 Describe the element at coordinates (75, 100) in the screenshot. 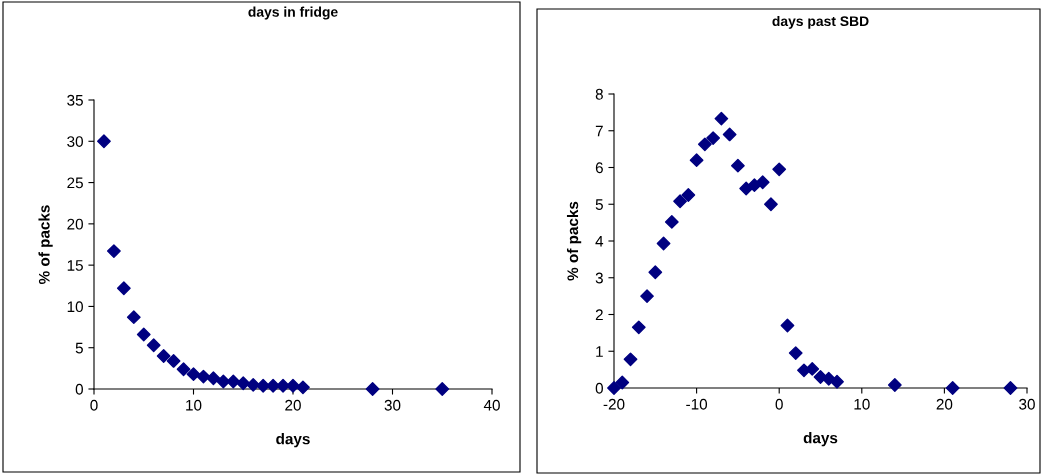

I see `y-tick-label: 35` at that location.